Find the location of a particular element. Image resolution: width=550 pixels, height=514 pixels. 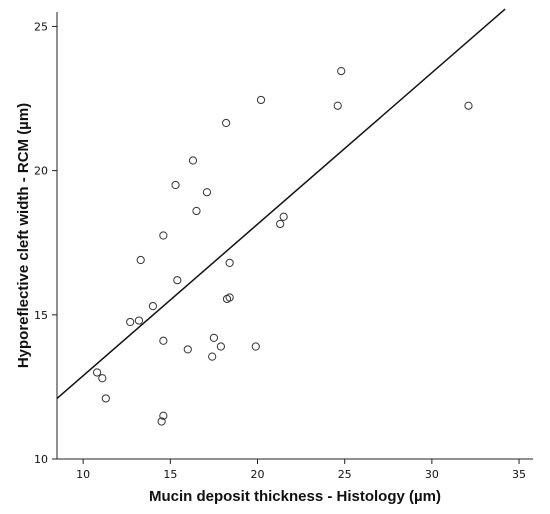

y-tick-label: 15 is located at coordinates (41, 315).